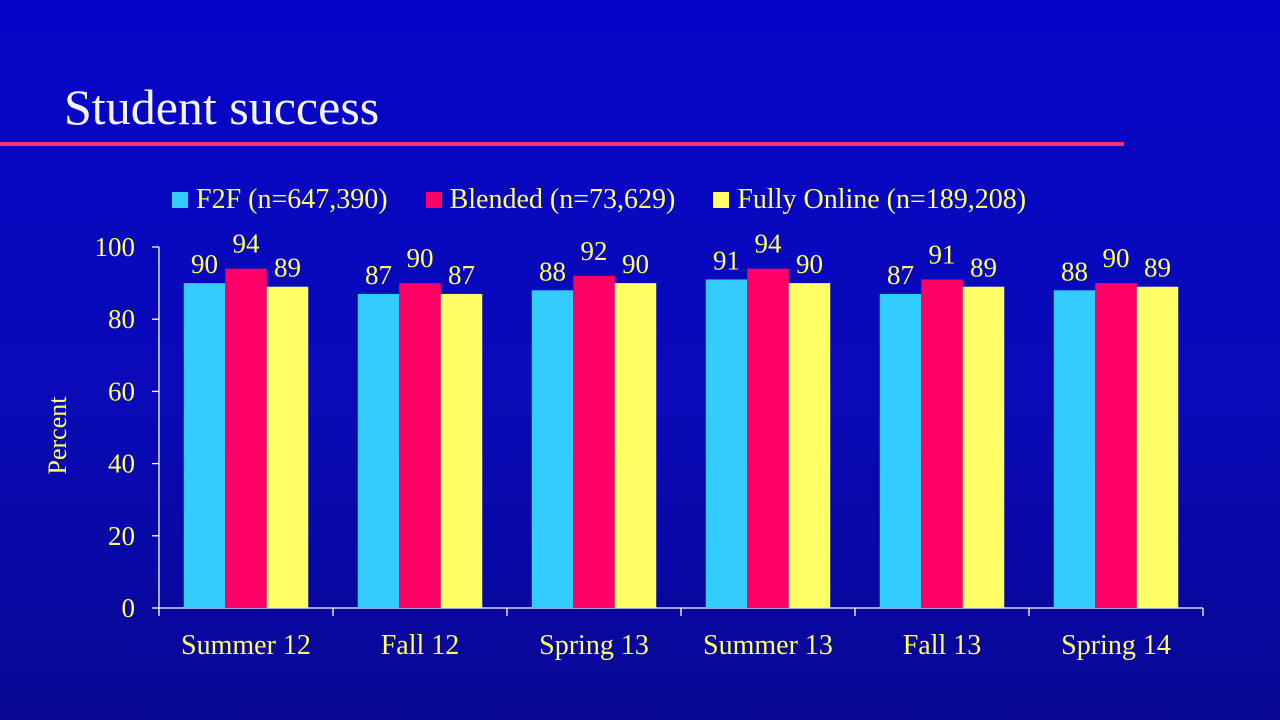 The height and width of the screenshot is (720, 1280). Describe the element at coordinates (1116, 645) in the screenshot. I see `x-tick-label: Spring 14` at that location.